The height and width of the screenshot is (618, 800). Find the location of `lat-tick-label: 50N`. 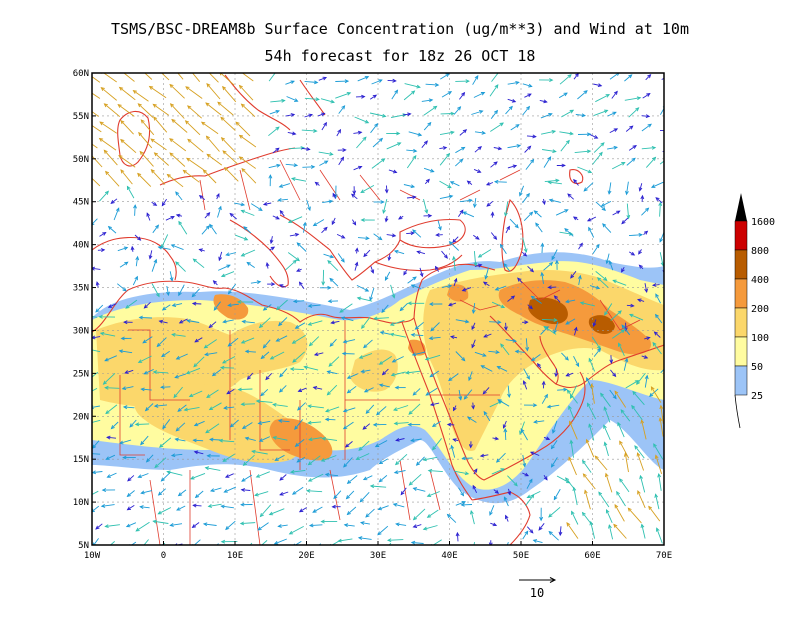

lat-tick-label: 50N is located at coordinates (81, 160).